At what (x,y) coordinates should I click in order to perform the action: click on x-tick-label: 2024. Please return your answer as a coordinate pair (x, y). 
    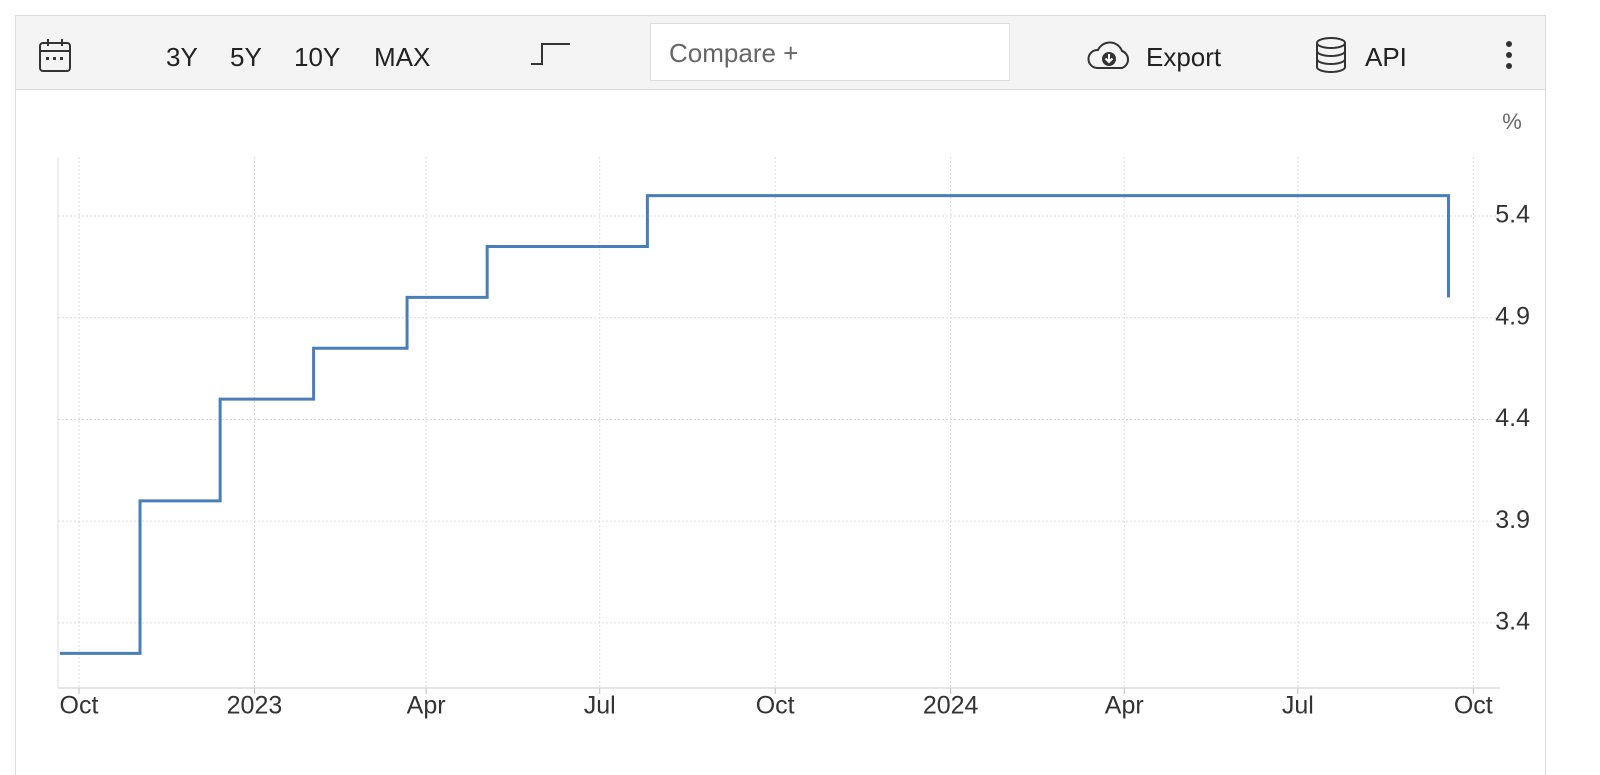
    Looking at the image, I should click on (951, 706).